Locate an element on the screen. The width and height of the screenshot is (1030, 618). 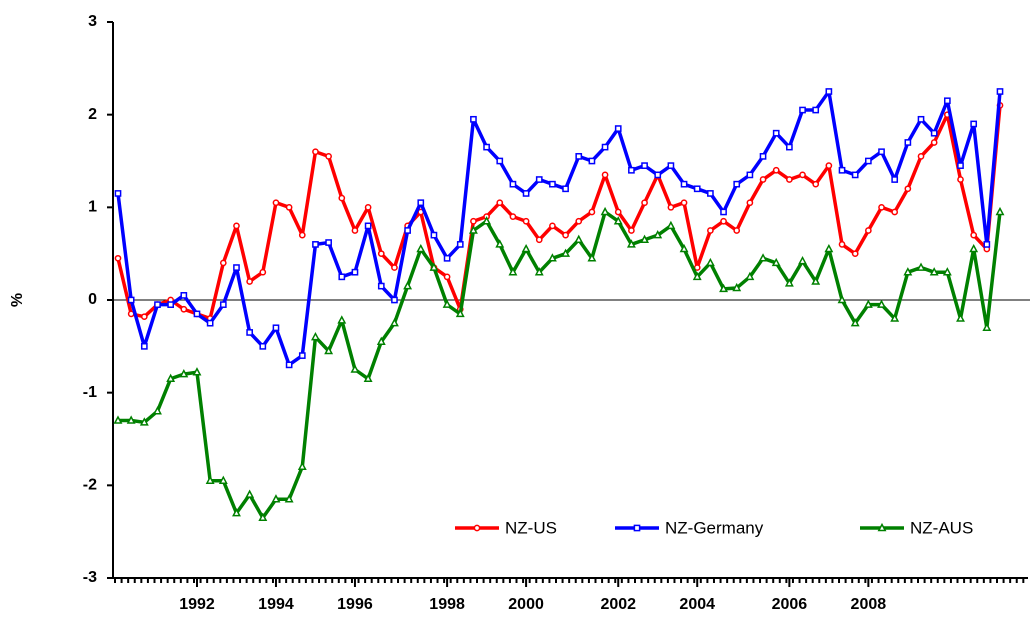
x-tick-label: 1998 is located at coordinates (447, 604).